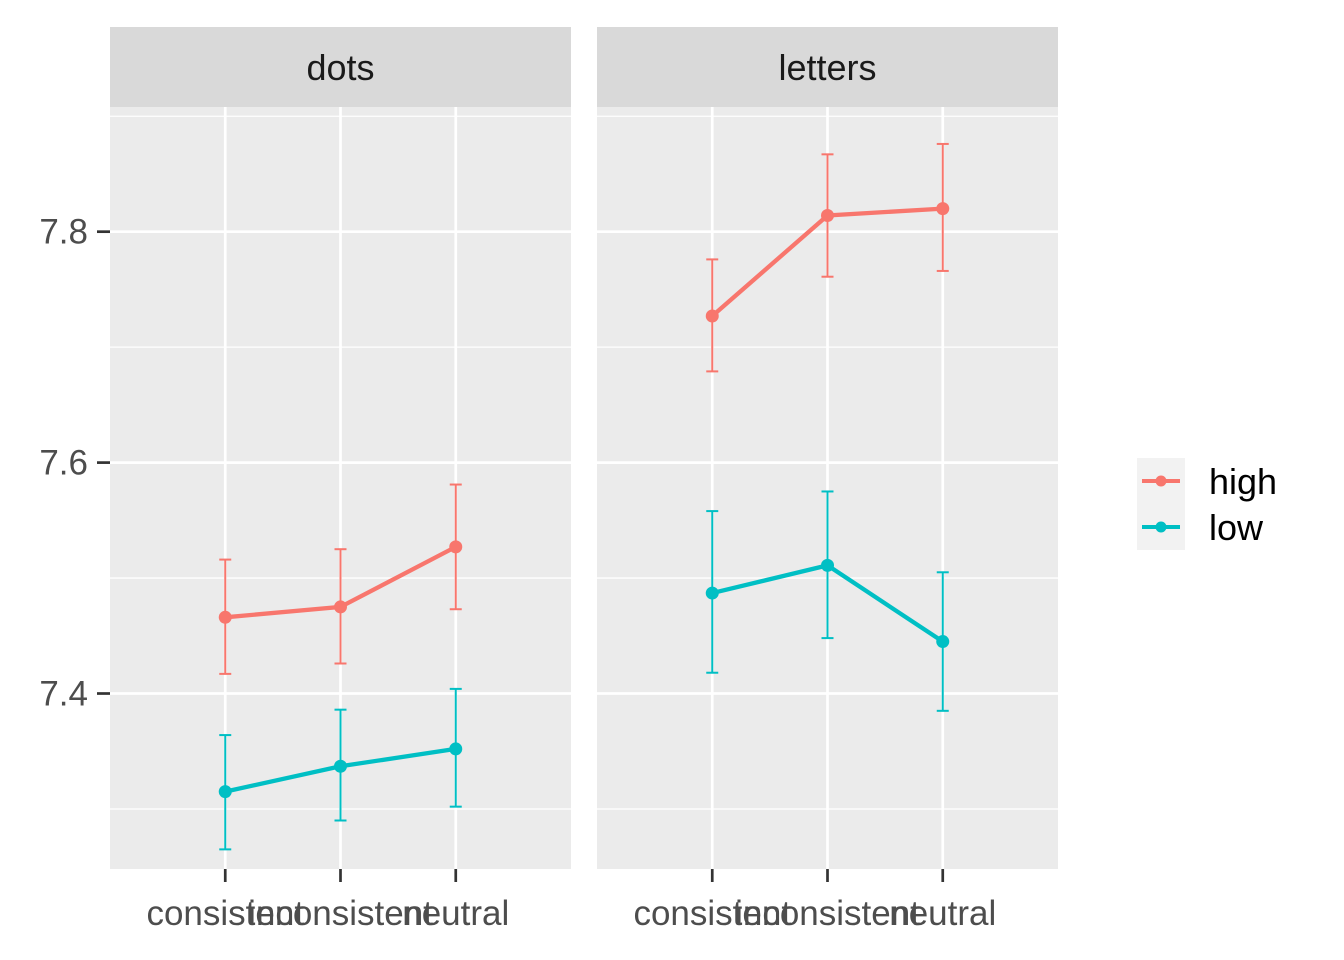 The width and height of the screenshot is (1344, 960). I want to click on legend-label-low: low, so click(1236, 527).